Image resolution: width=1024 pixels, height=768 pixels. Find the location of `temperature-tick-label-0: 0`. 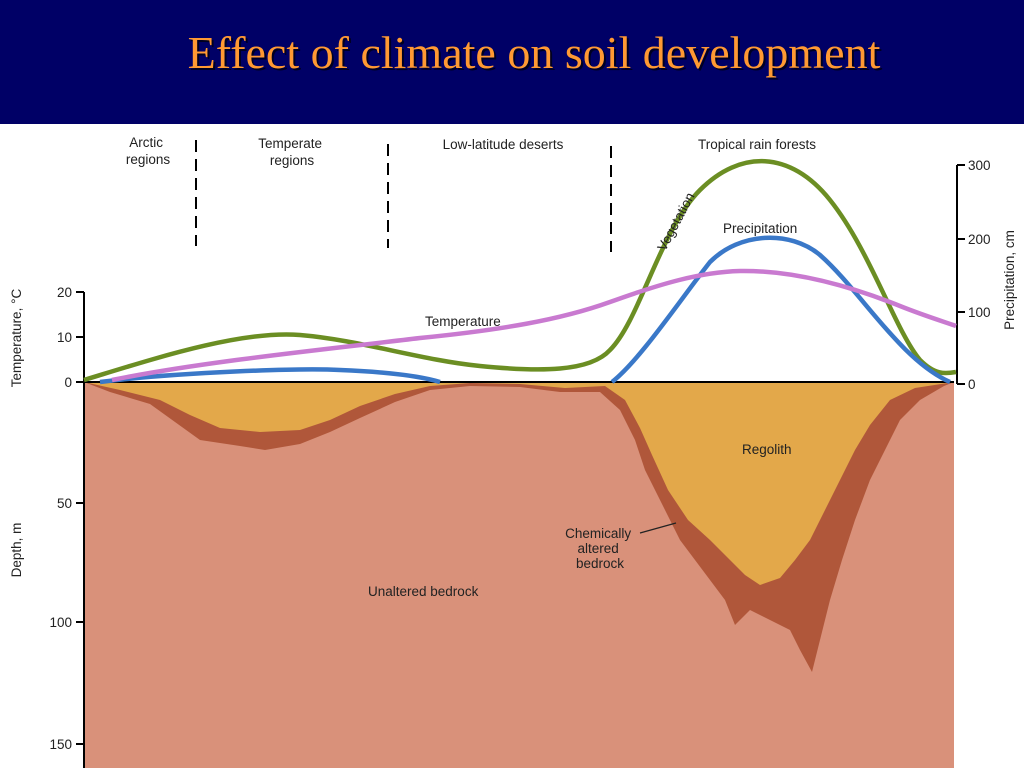

temperature-tick-label-0: 0 is located at coordinates (68, 382).